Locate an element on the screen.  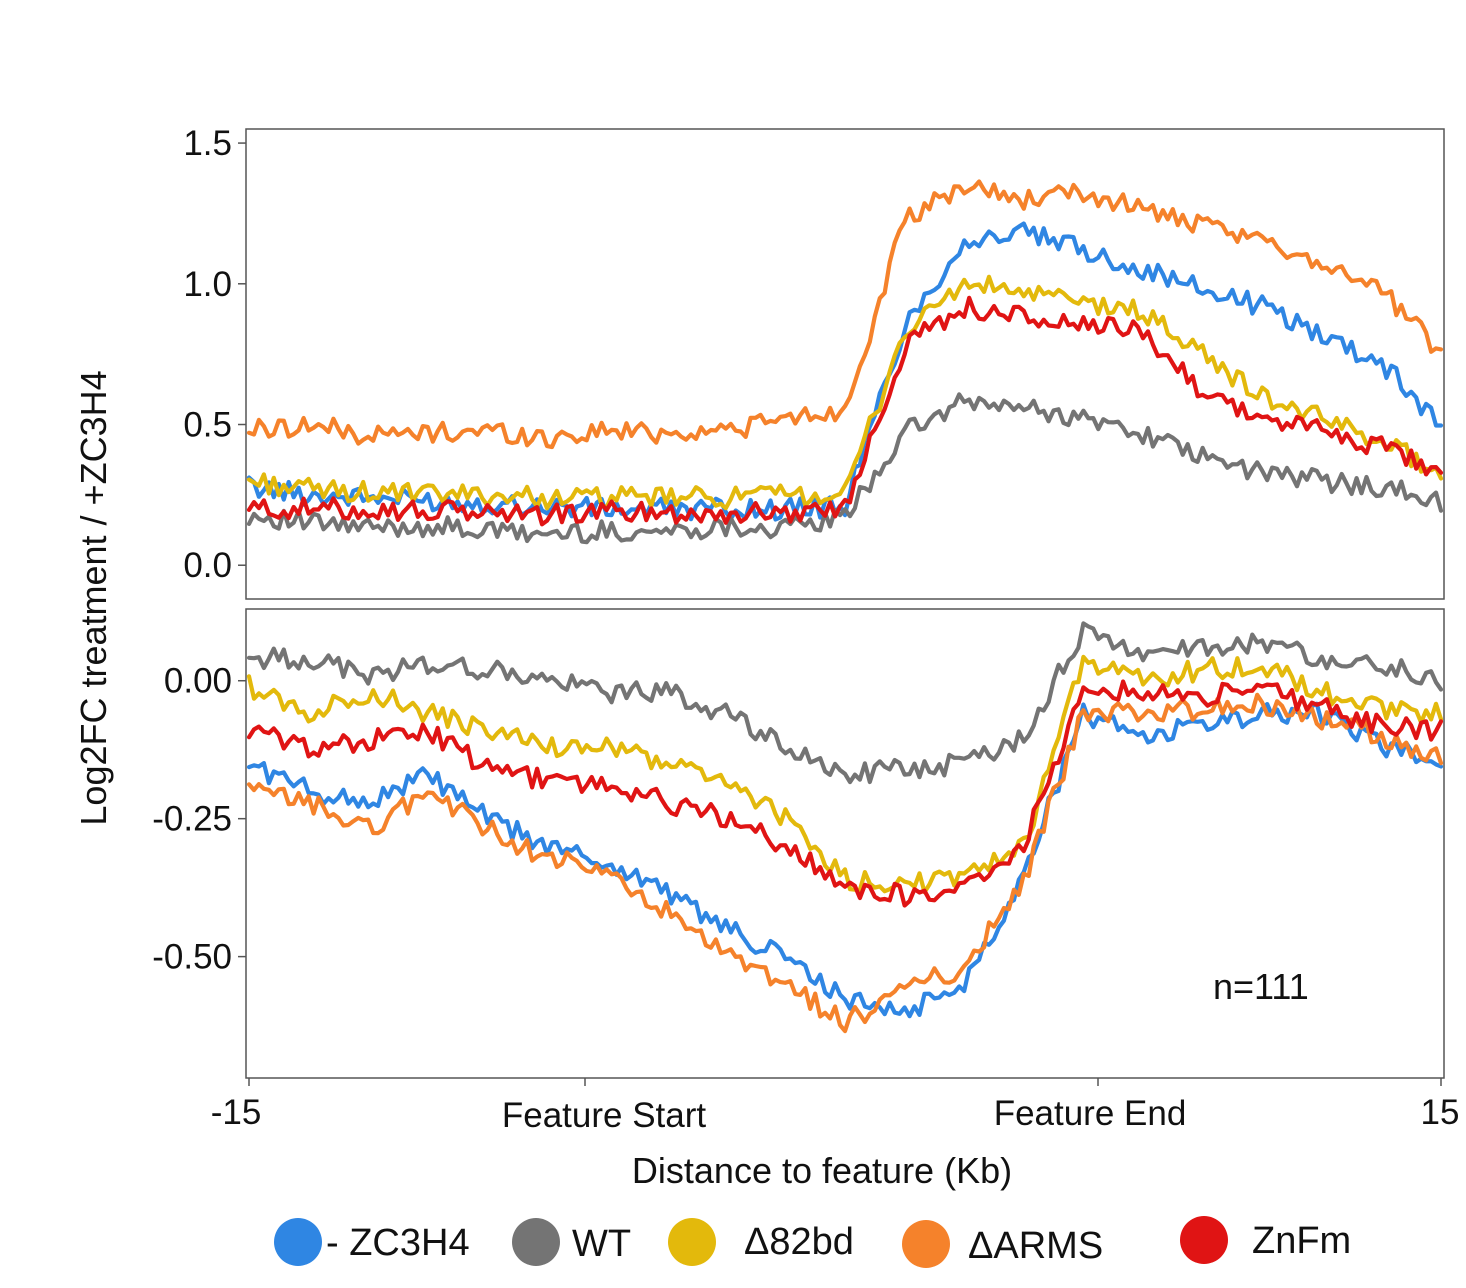
y-tick-label: 0.00 is located at coordinates (198, 681).